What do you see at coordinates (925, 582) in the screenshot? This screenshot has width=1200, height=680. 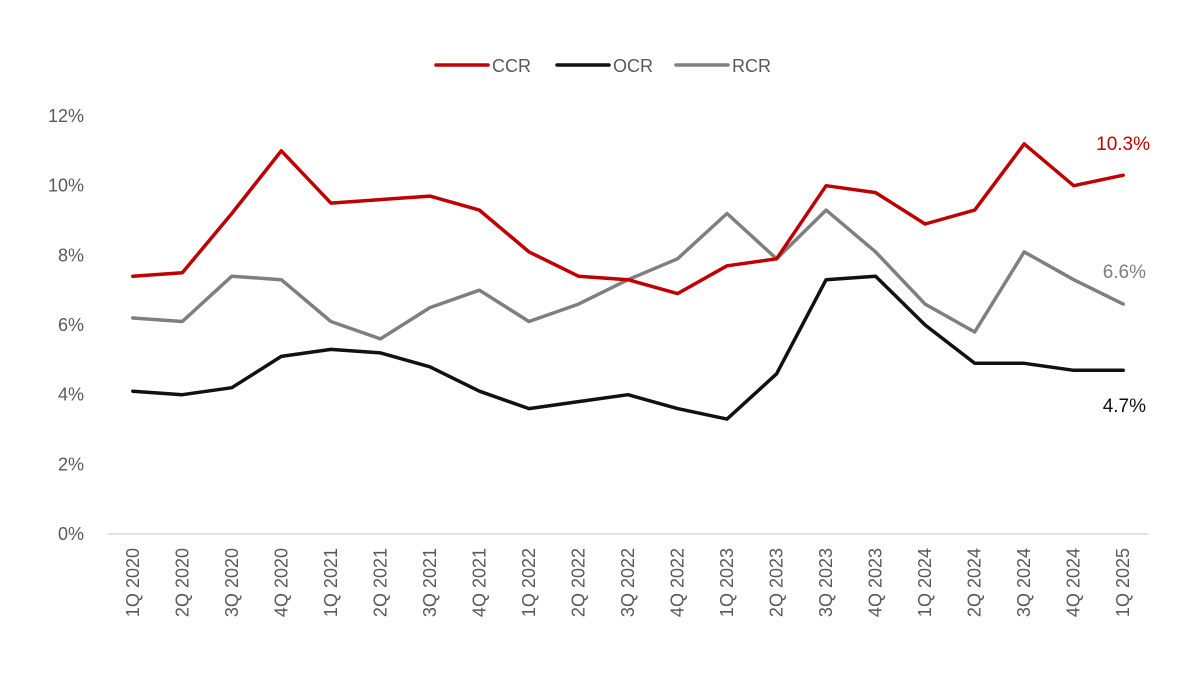 I see `x-tick-label: 1Q 2024` at bounding box center [925, 582].